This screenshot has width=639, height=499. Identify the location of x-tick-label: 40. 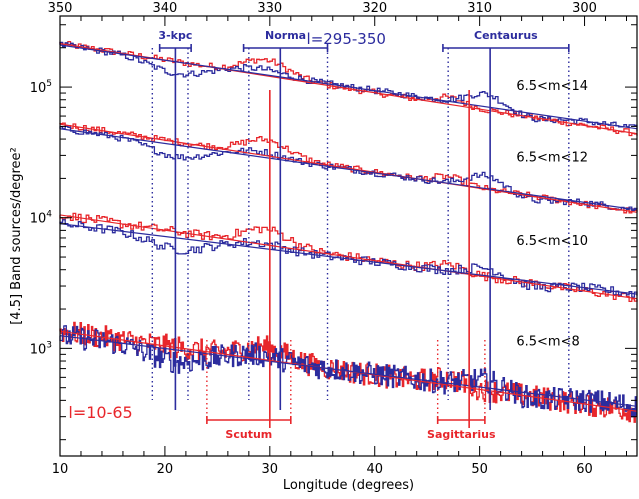
(374, 469).